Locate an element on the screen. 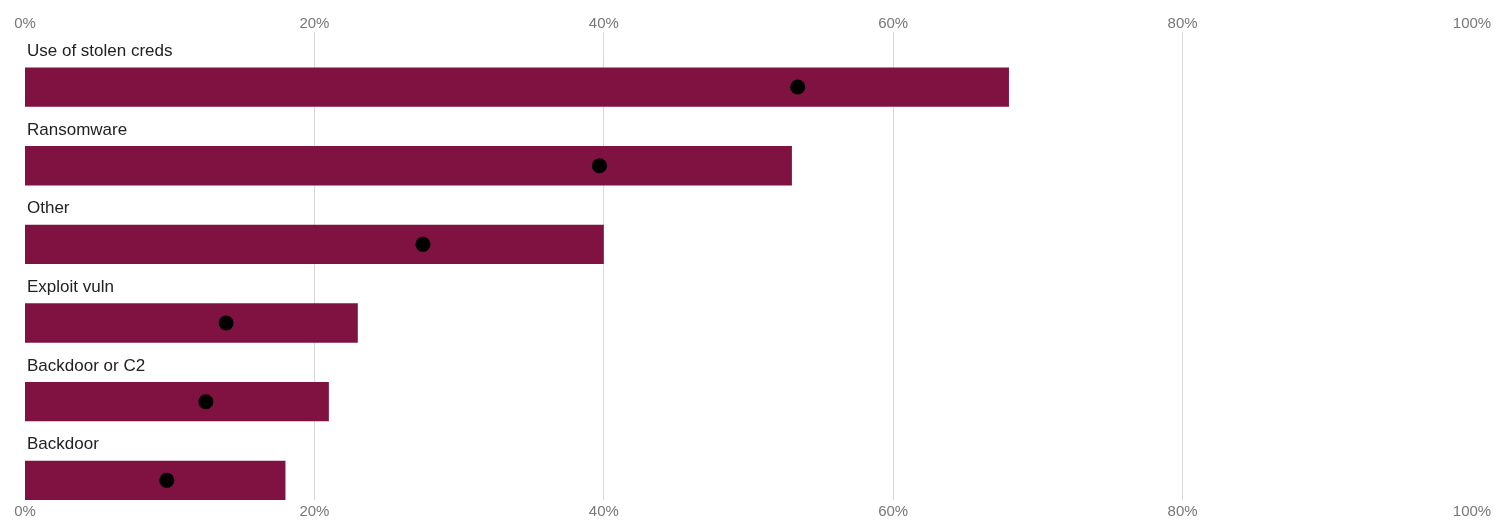 The height and width of the screenshot is (531, 1503). x-tick-label: 100% is located at coordinates (1472, 510).